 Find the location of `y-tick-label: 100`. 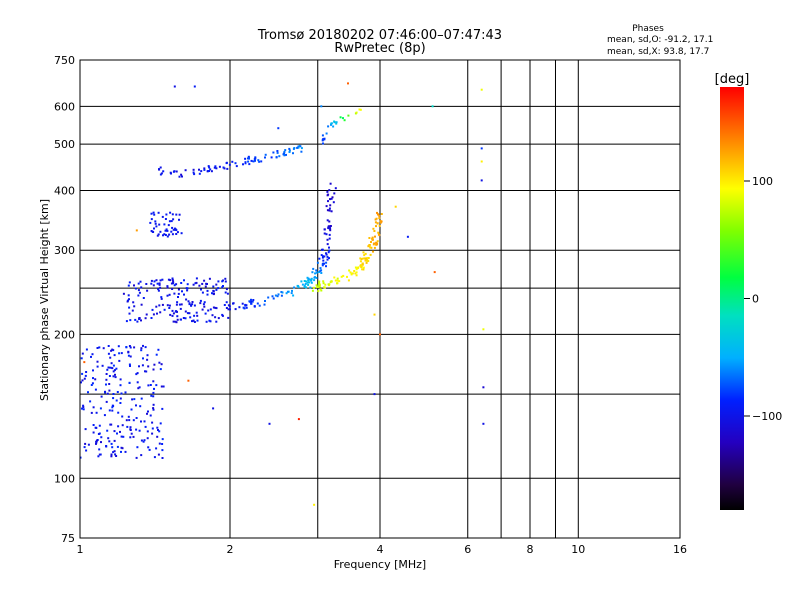

y-tick-label: 100 is located at coordinates (64, 478).